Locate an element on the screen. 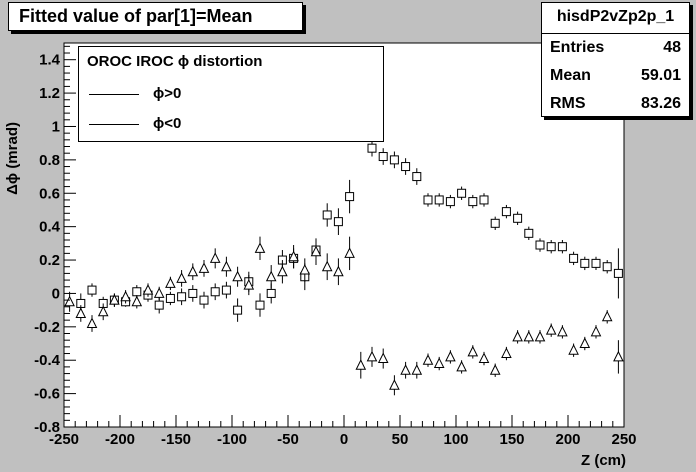  stats-label: RMS is located at coordinates (568, 103).